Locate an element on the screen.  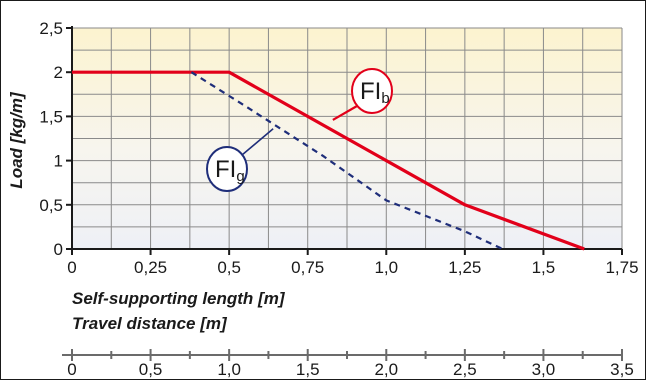
badge-leader-g is located at coordinates (257, 142).